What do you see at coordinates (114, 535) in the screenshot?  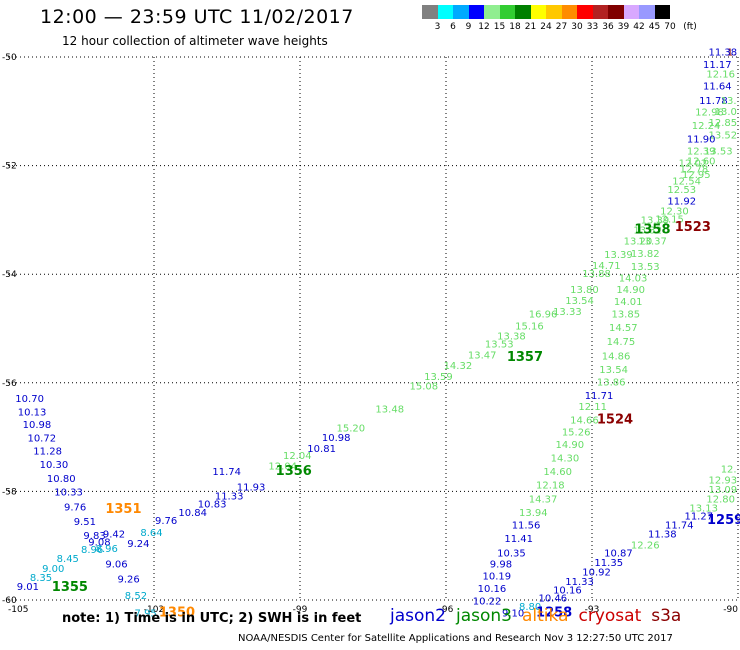 I see `wave-height-value: 9.42` at bounding box center [114, 535].